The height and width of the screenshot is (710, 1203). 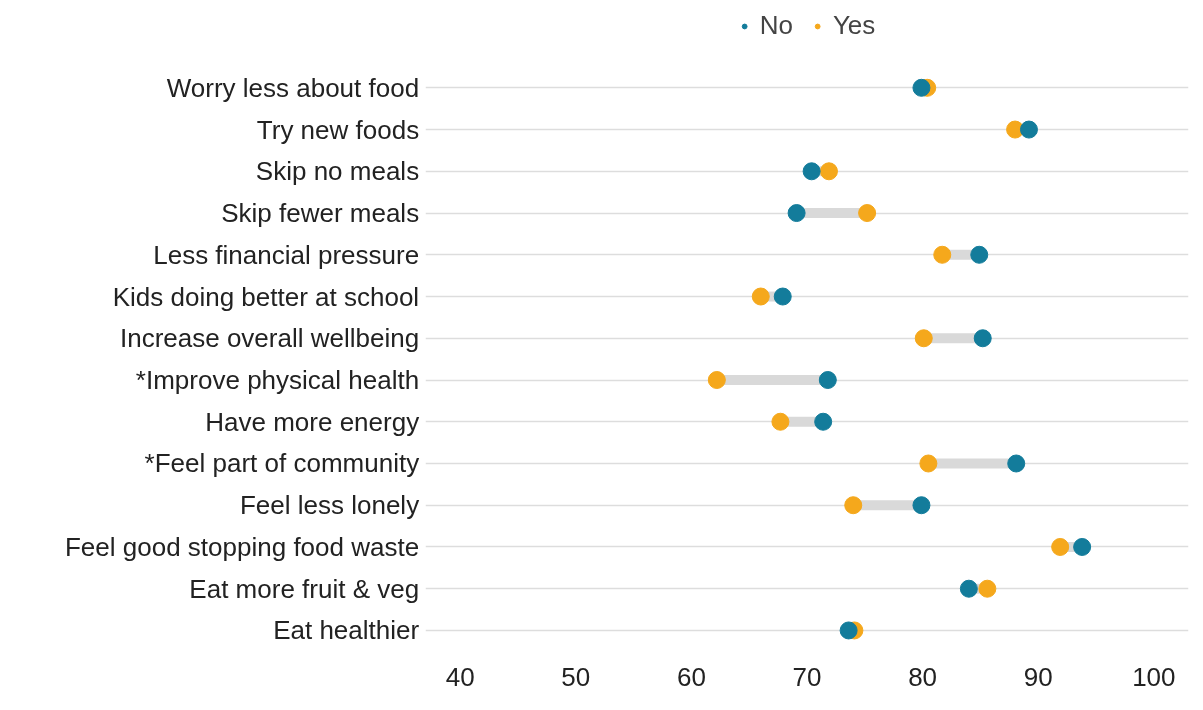 I want to click on x-tick-label: 80, so click(x=923, y=676).